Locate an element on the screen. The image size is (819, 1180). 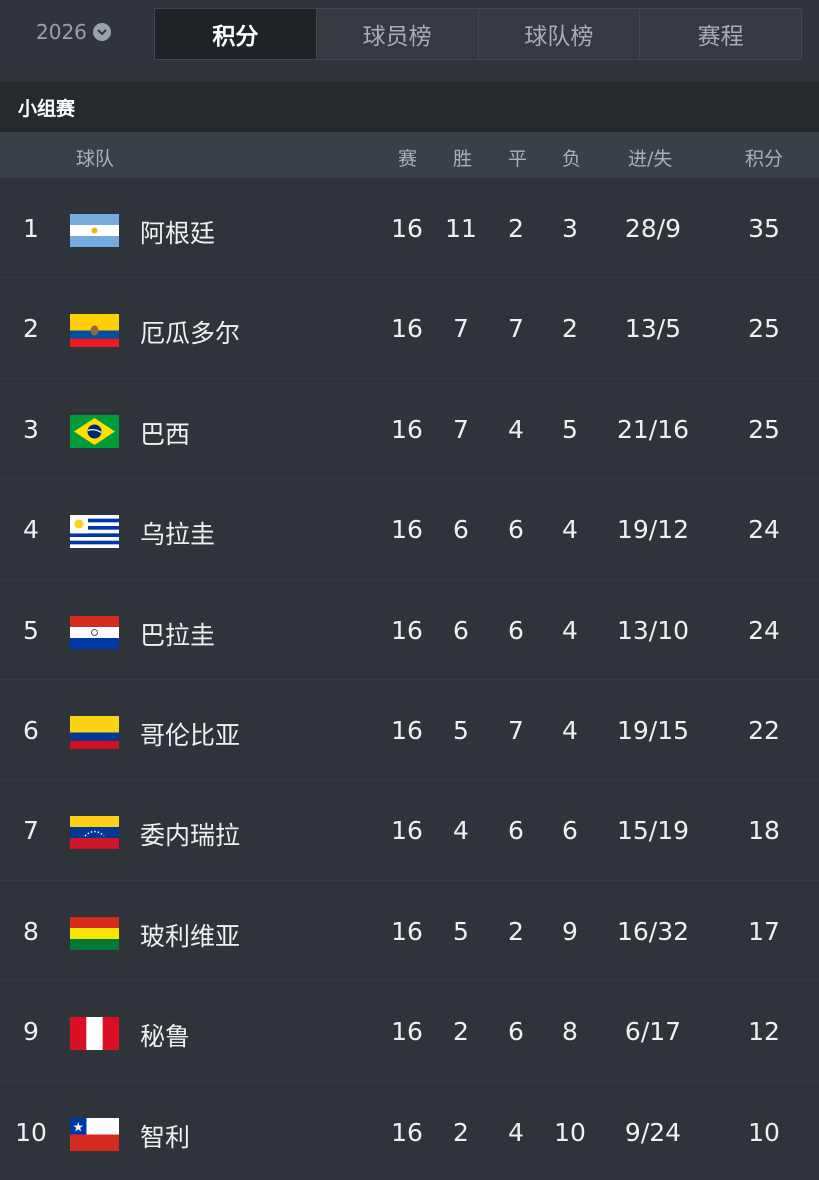
tab-team-rankings: 球队榜 is located at coordinates (558, 34).